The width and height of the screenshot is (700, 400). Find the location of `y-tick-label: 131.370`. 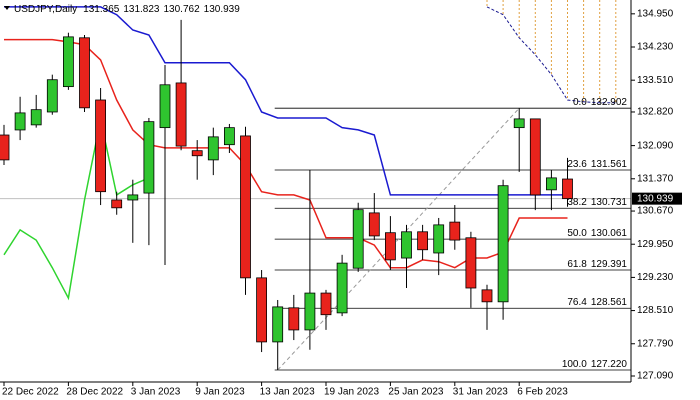

y-tick-label: 131.370 is located at coordinates (655, 178).